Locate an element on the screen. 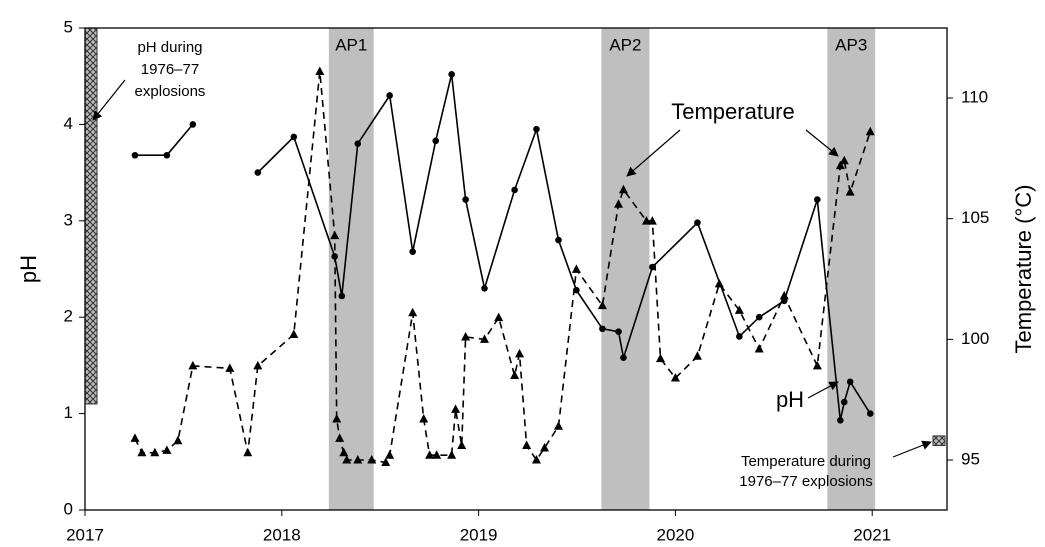  y2-tick-label: 110 is located at coordinates (974, 96).